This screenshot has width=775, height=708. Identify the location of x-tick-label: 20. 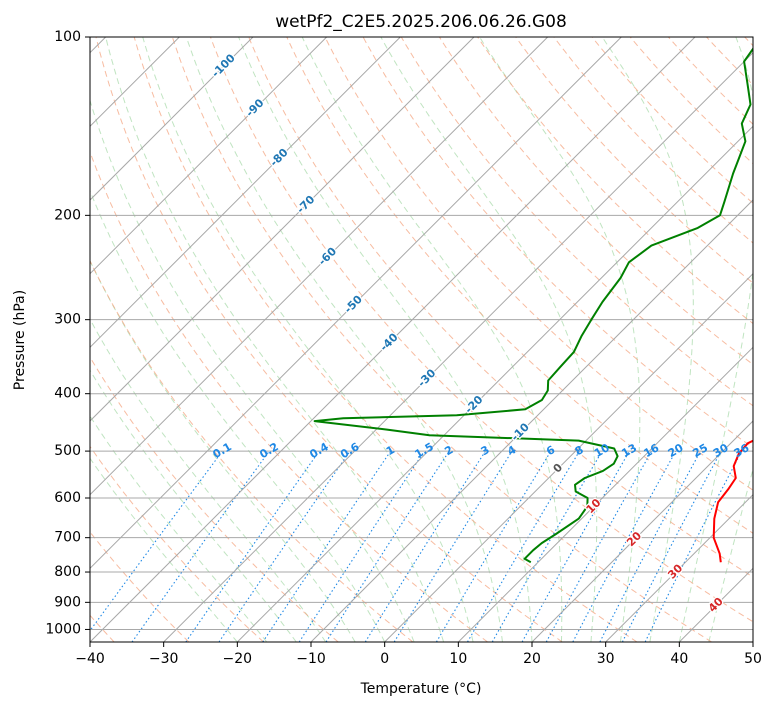
(532, 659).